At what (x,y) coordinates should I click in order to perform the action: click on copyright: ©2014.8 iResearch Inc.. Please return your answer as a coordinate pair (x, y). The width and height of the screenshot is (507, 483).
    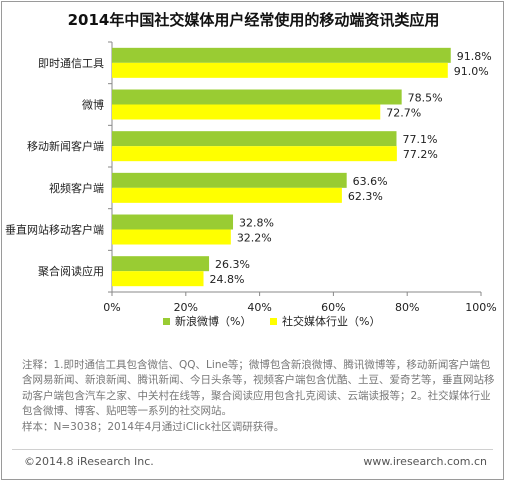
    Looking at the image, I should click on (89, 461).